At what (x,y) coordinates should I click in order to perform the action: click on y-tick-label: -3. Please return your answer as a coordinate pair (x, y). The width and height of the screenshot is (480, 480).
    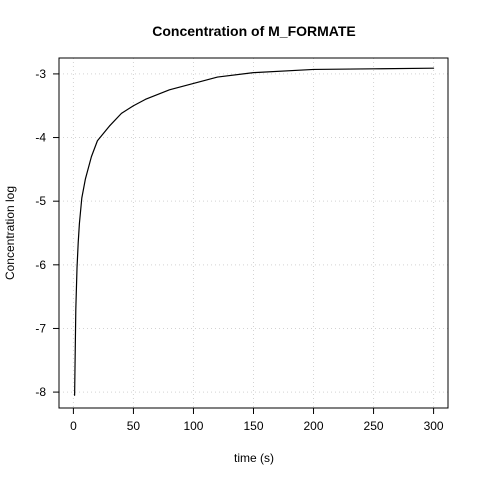
    Looking at the image, I should click on (40, 74).